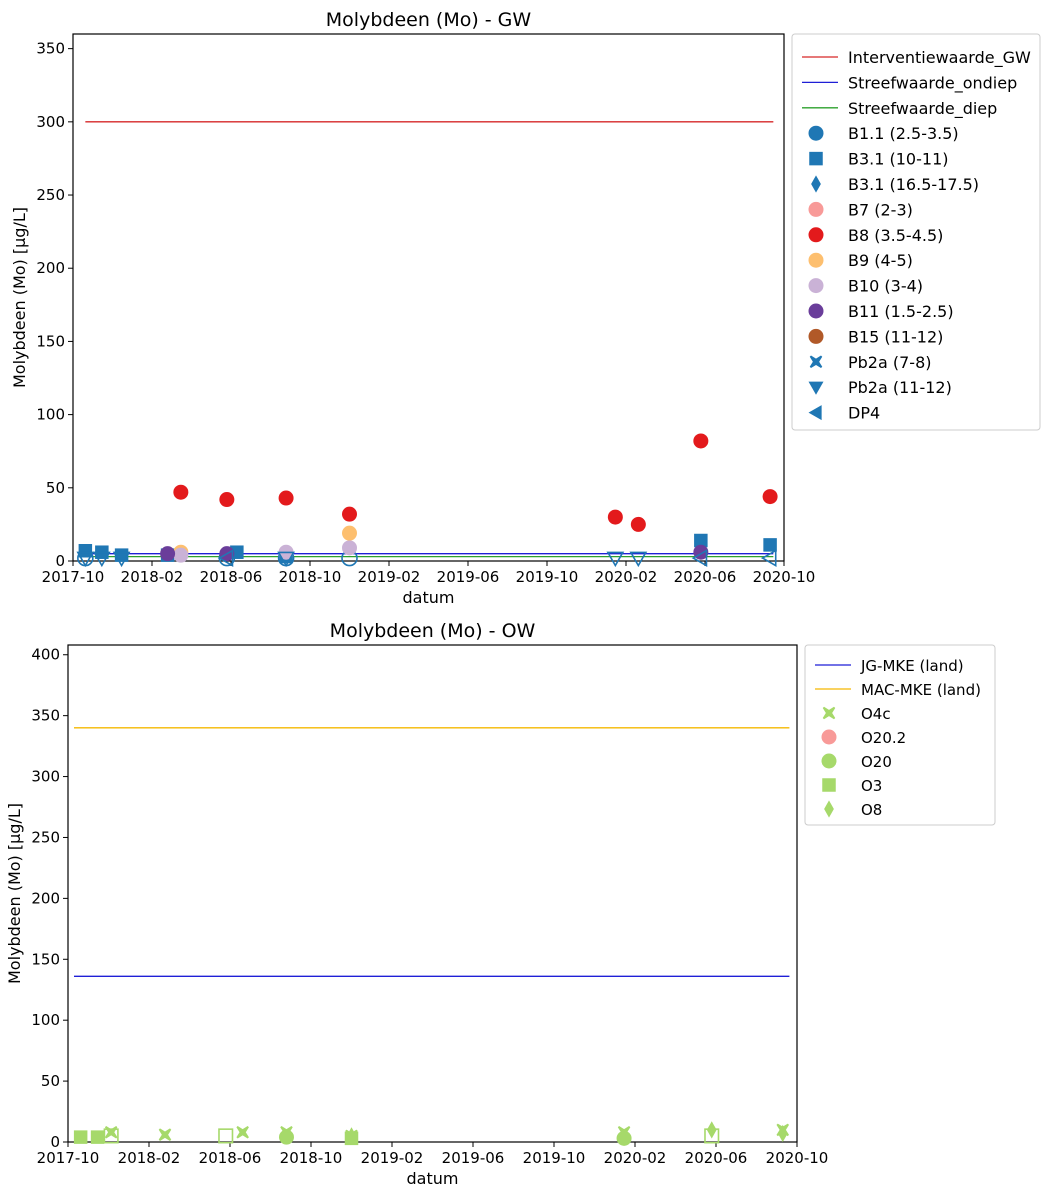 The height and width of the screenshot is (1184, 1041). I want to click on legend-label: DP4, so click(864, 413).